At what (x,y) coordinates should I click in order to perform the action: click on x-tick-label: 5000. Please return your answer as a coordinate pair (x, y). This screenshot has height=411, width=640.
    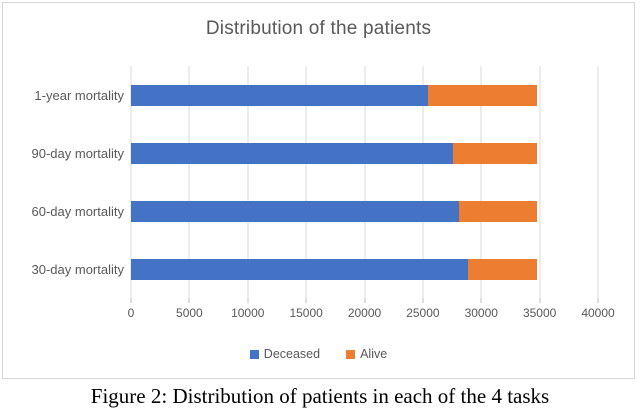
    Looking at the image, I should click on (189, 313).